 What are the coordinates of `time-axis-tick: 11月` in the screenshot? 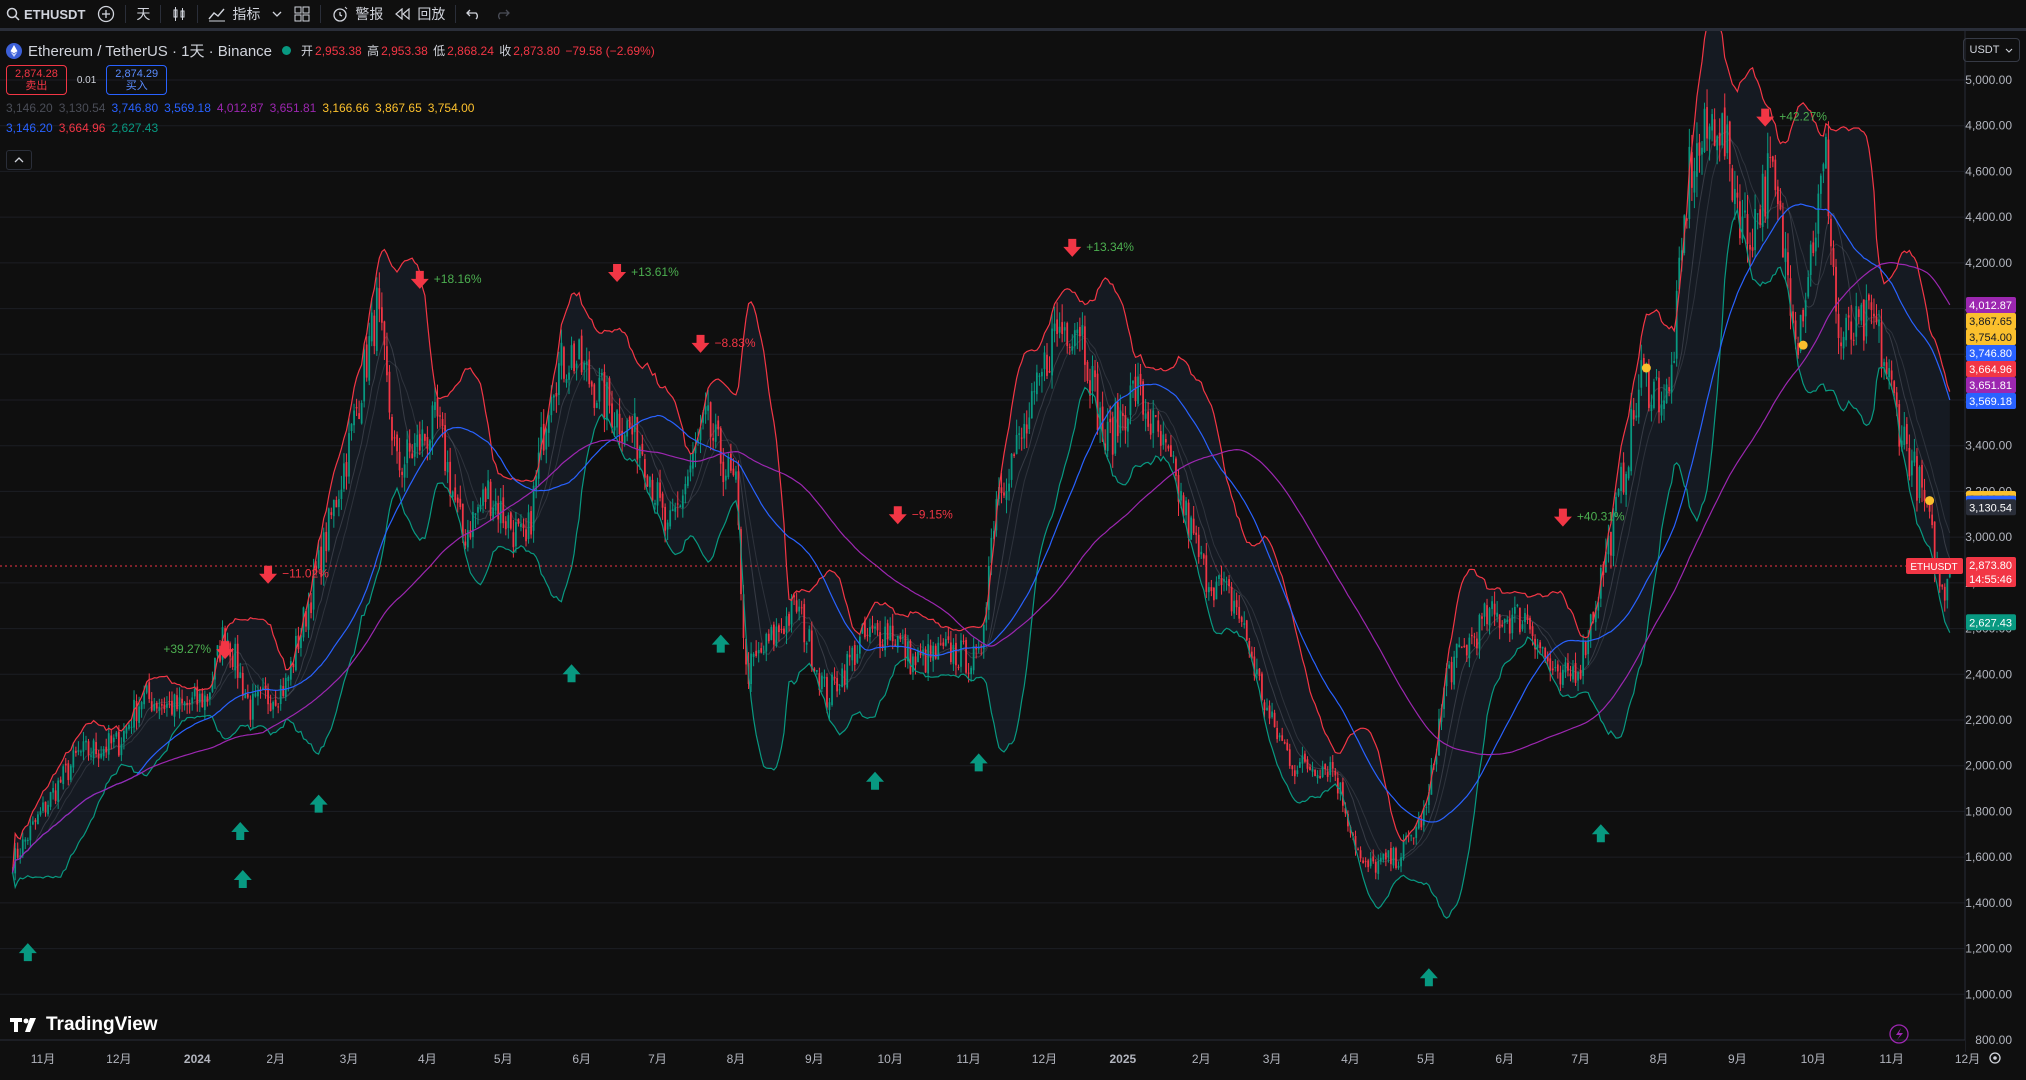 It's located at (1891, 1059).